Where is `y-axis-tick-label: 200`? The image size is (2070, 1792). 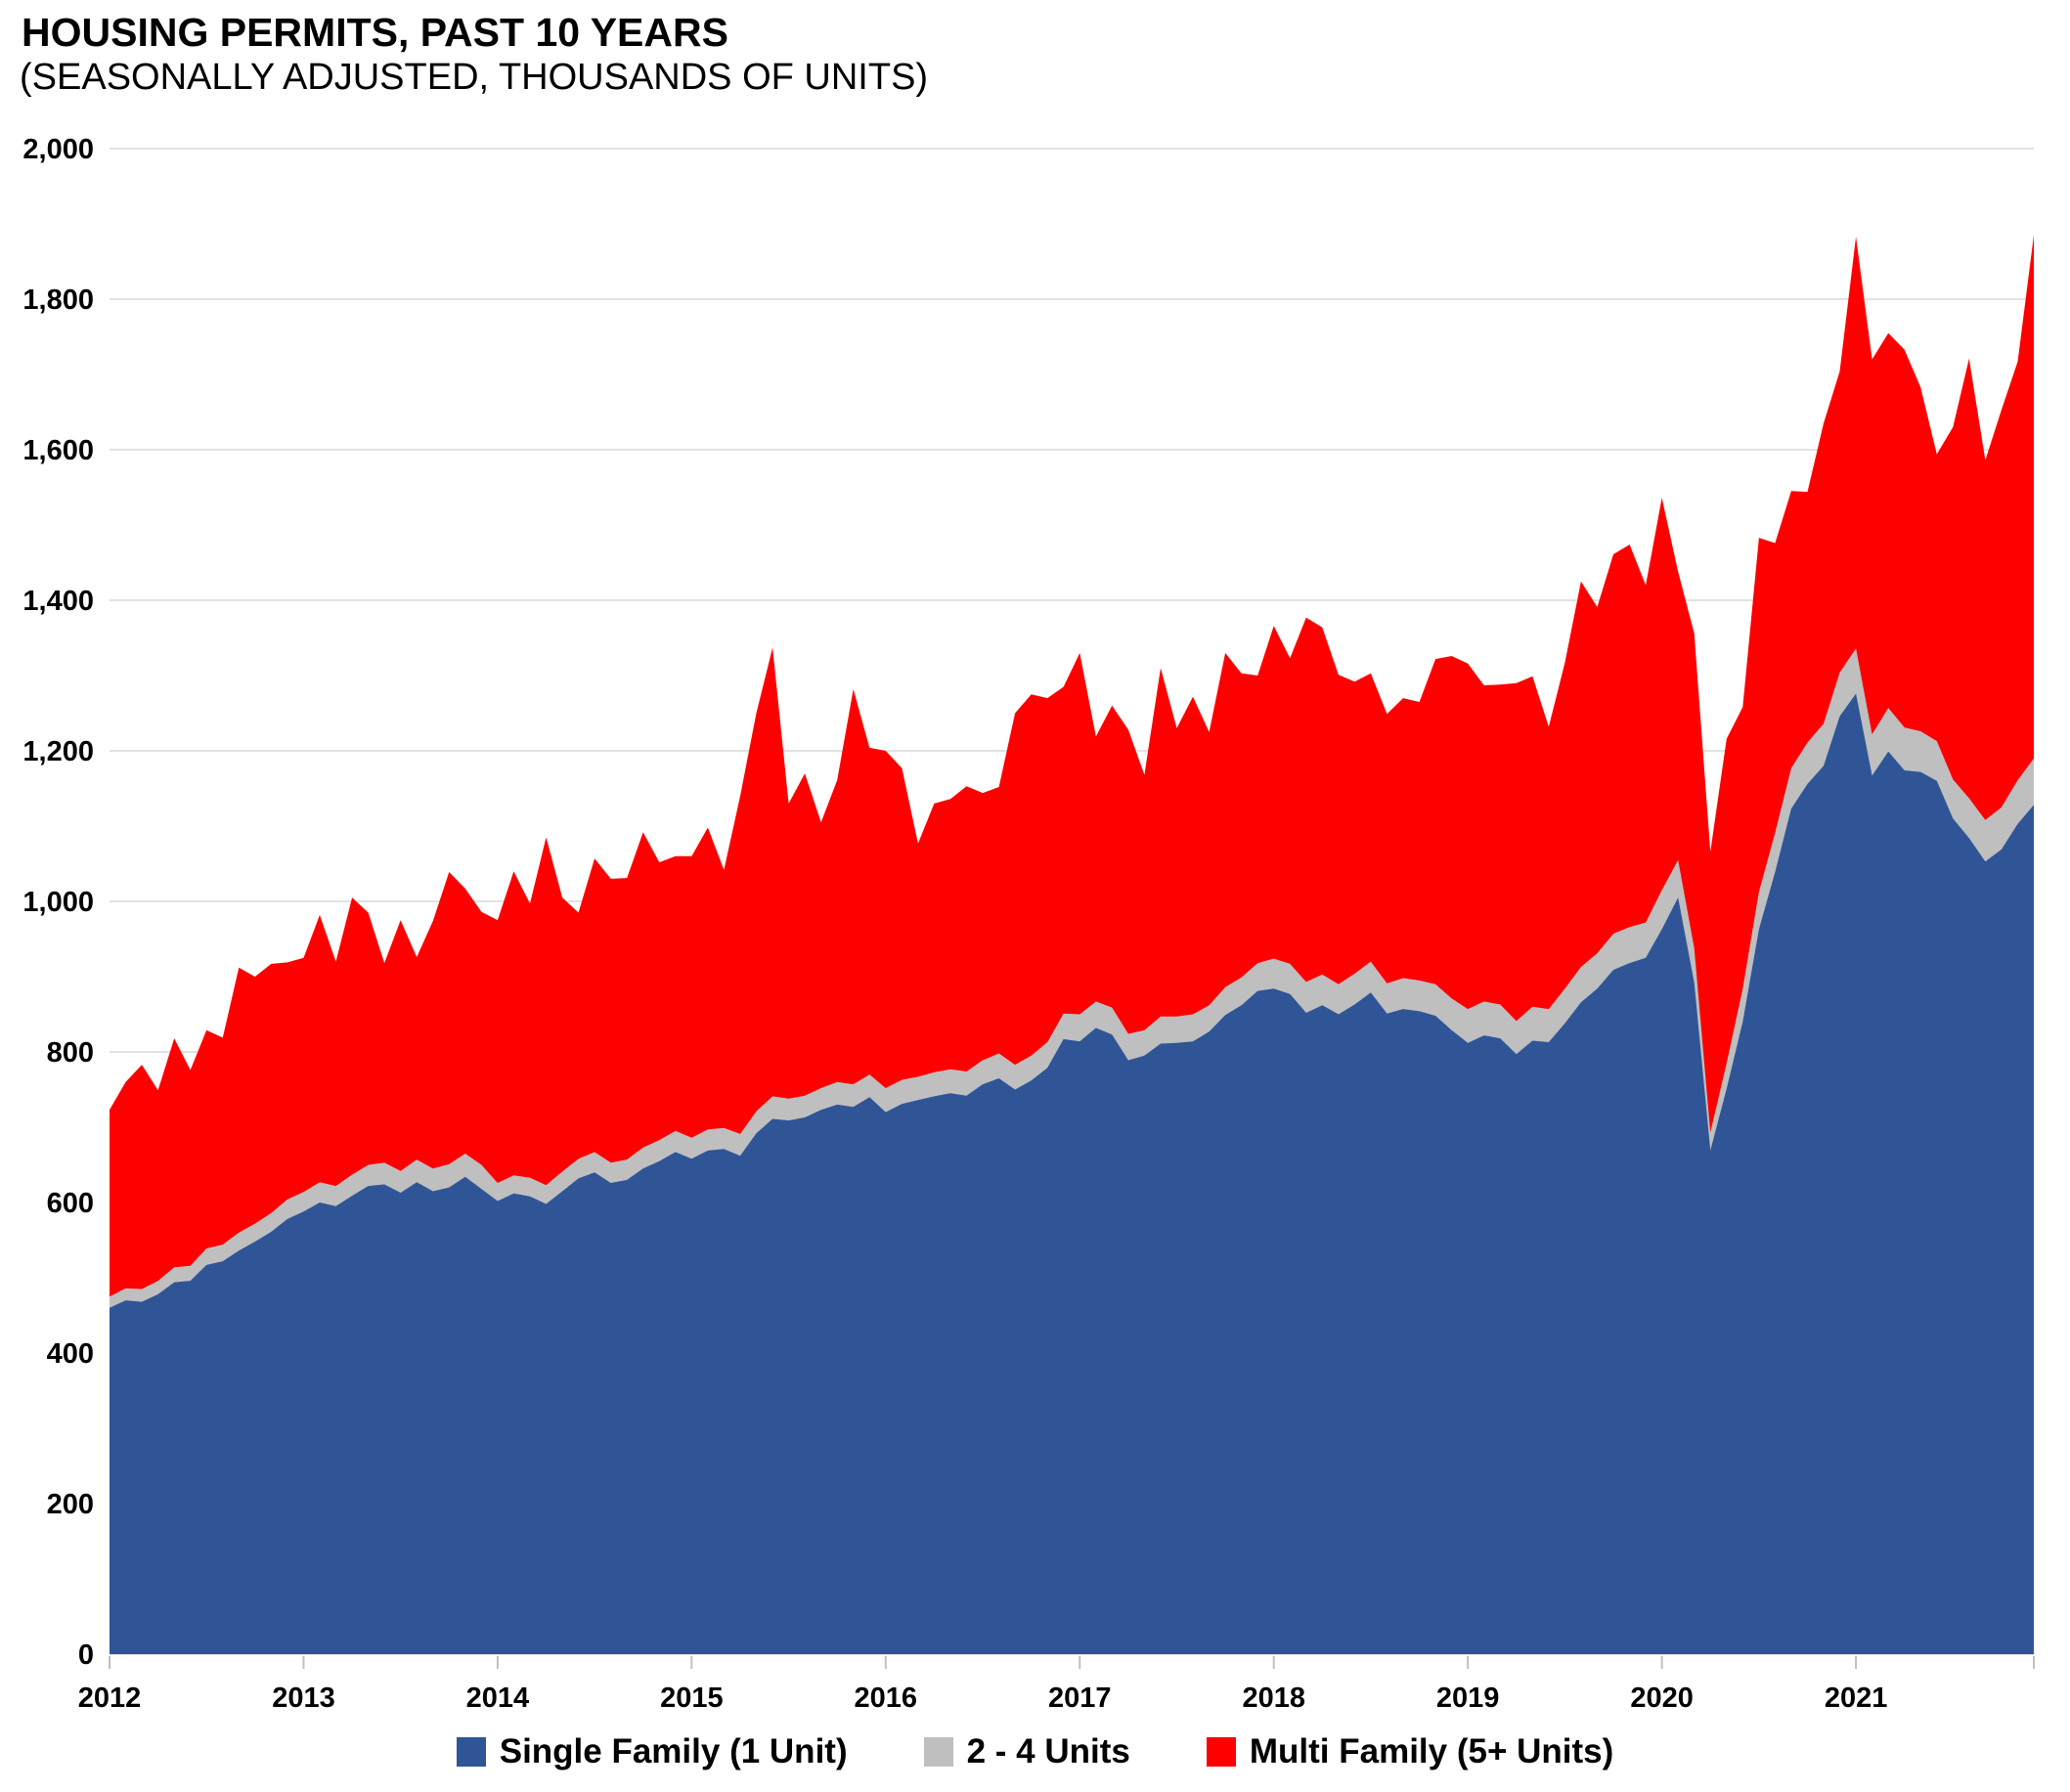
y-axis-tick-label: 200 is located at coordinates (70, 1504).